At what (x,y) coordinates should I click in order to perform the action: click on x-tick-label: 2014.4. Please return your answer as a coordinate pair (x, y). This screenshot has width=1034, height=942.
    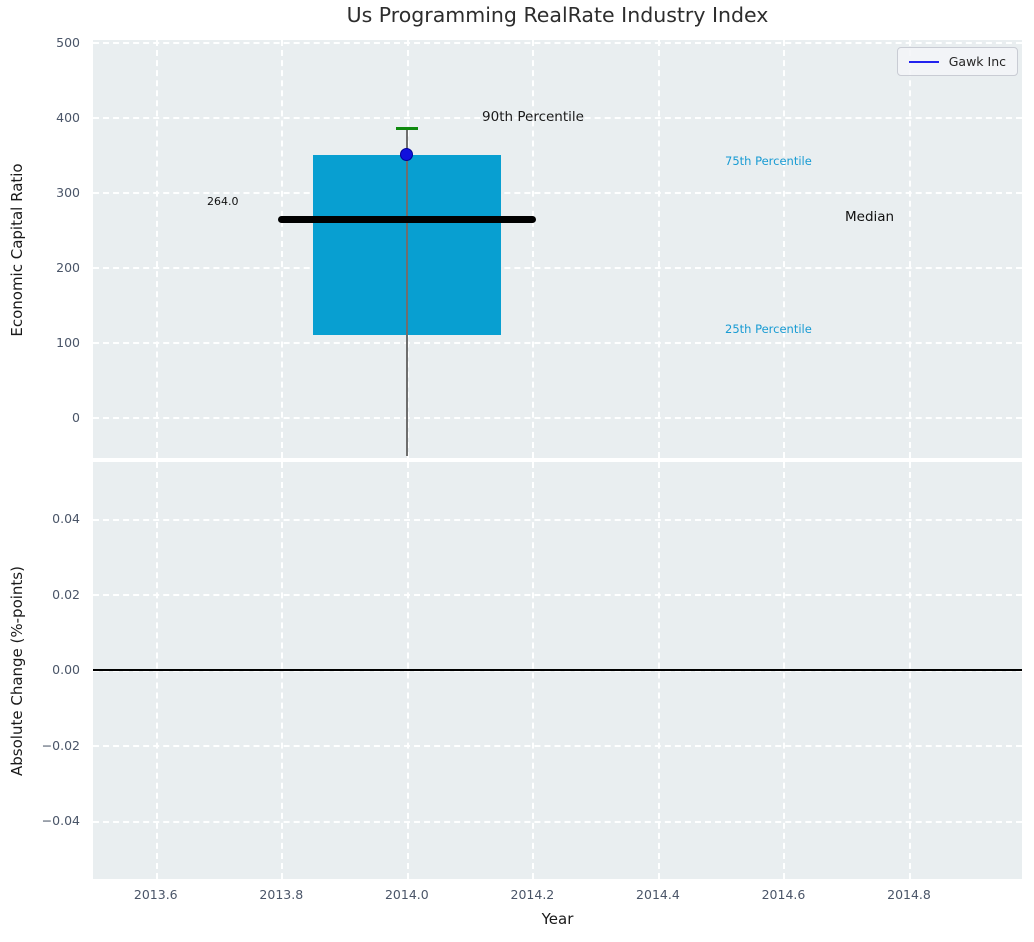
    Looking at the image, I should click on (658, 894).